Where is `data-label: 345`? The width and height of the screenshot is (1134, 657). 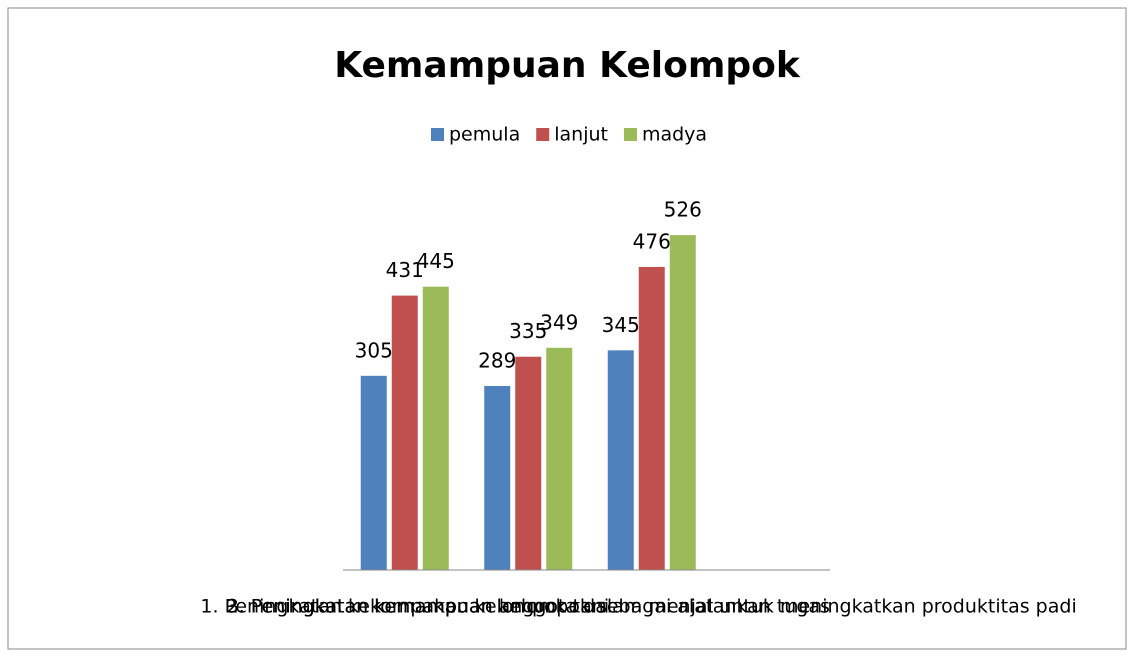 data-label: 345 is located at coordinates (621, 325).